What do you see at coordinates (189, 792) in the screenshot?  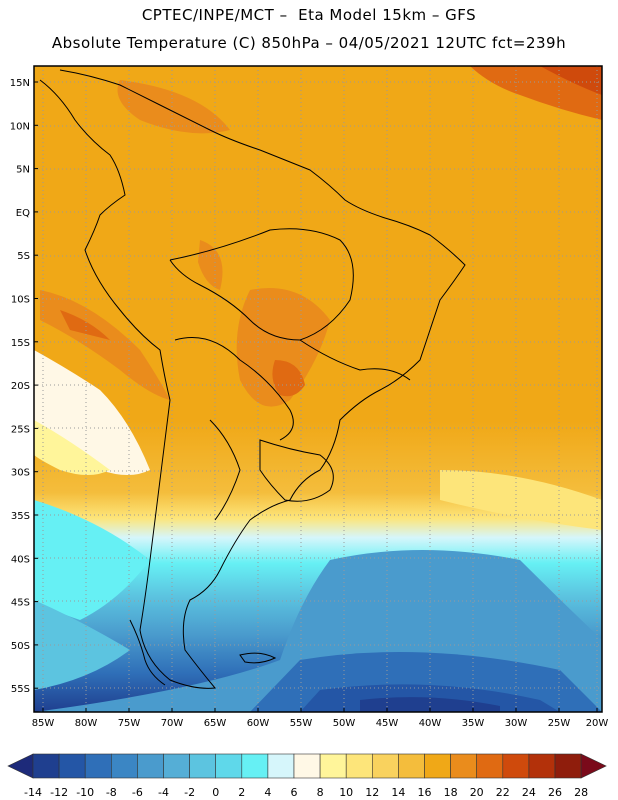 I see `colorbar-label: -2` at bounding box center [189, 792].